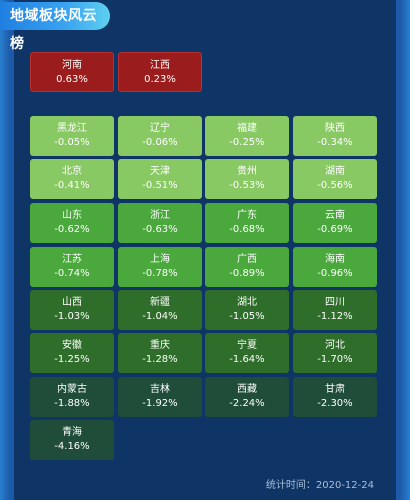 Image resolution: width=410 pixels, height=500 pixels. I want to click on region-name: 上海, so click(160, 259).